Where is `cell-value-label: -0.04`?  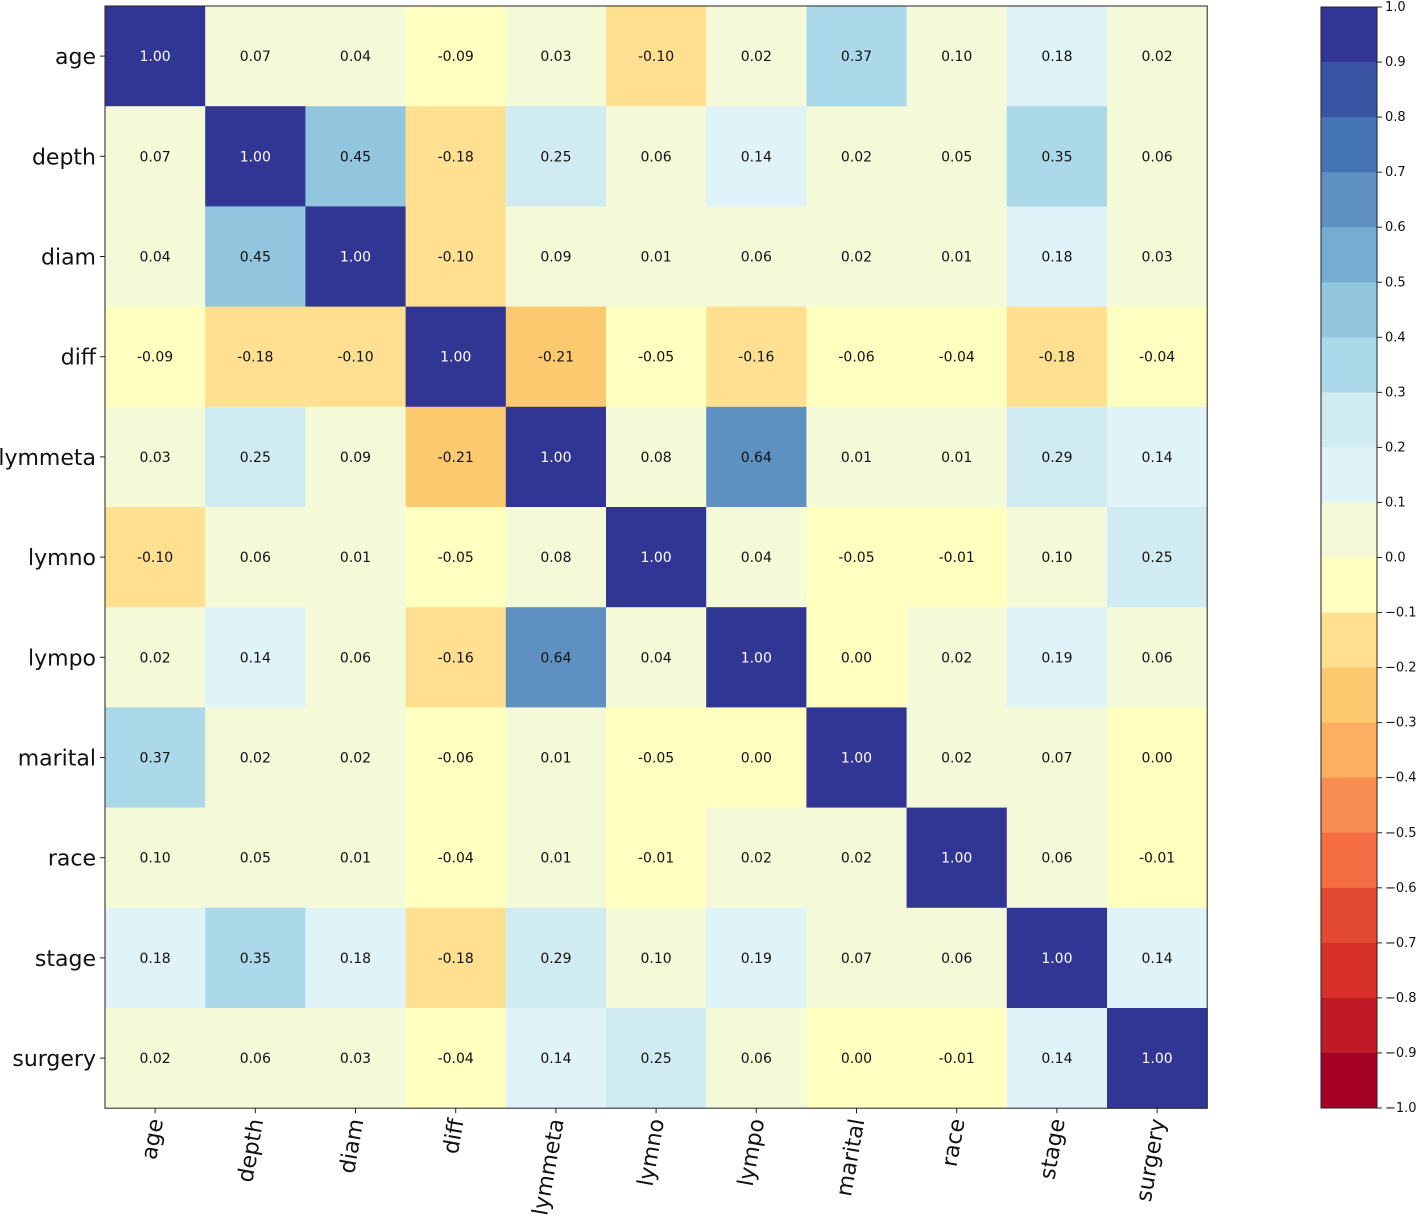
cell-value-label: -0.04 is located at coordinates (456, 1059).